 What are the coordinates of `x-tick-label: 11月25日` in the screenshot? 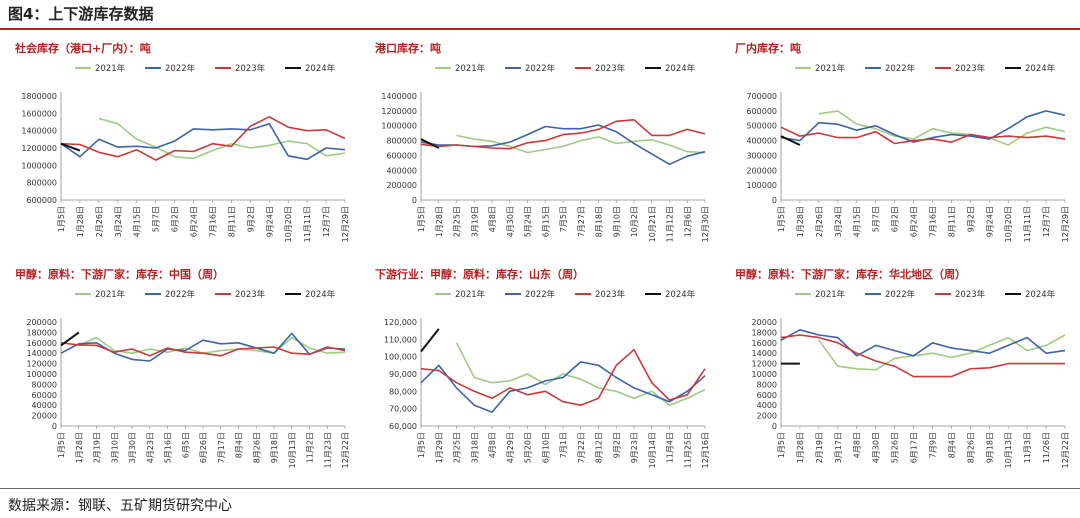 It's located at (687, 450).